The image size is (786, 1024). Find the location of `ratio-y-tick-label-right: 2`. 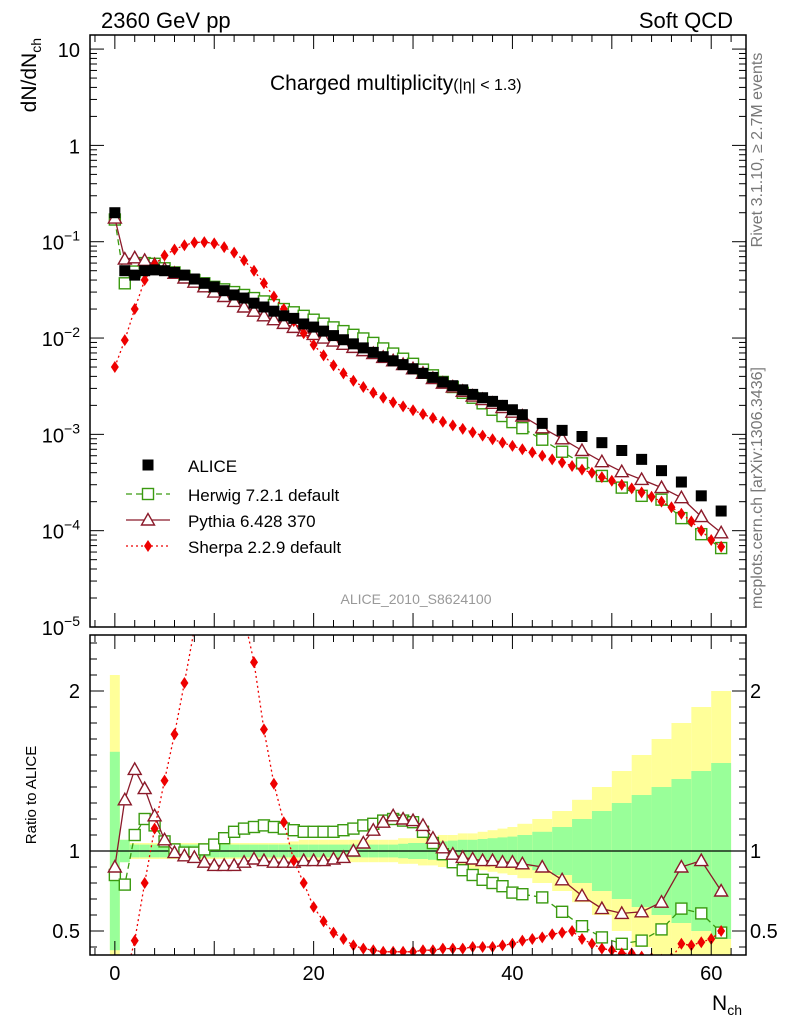

ratio-y-tick-label-right: 2 is located at coordinates (755, 692).